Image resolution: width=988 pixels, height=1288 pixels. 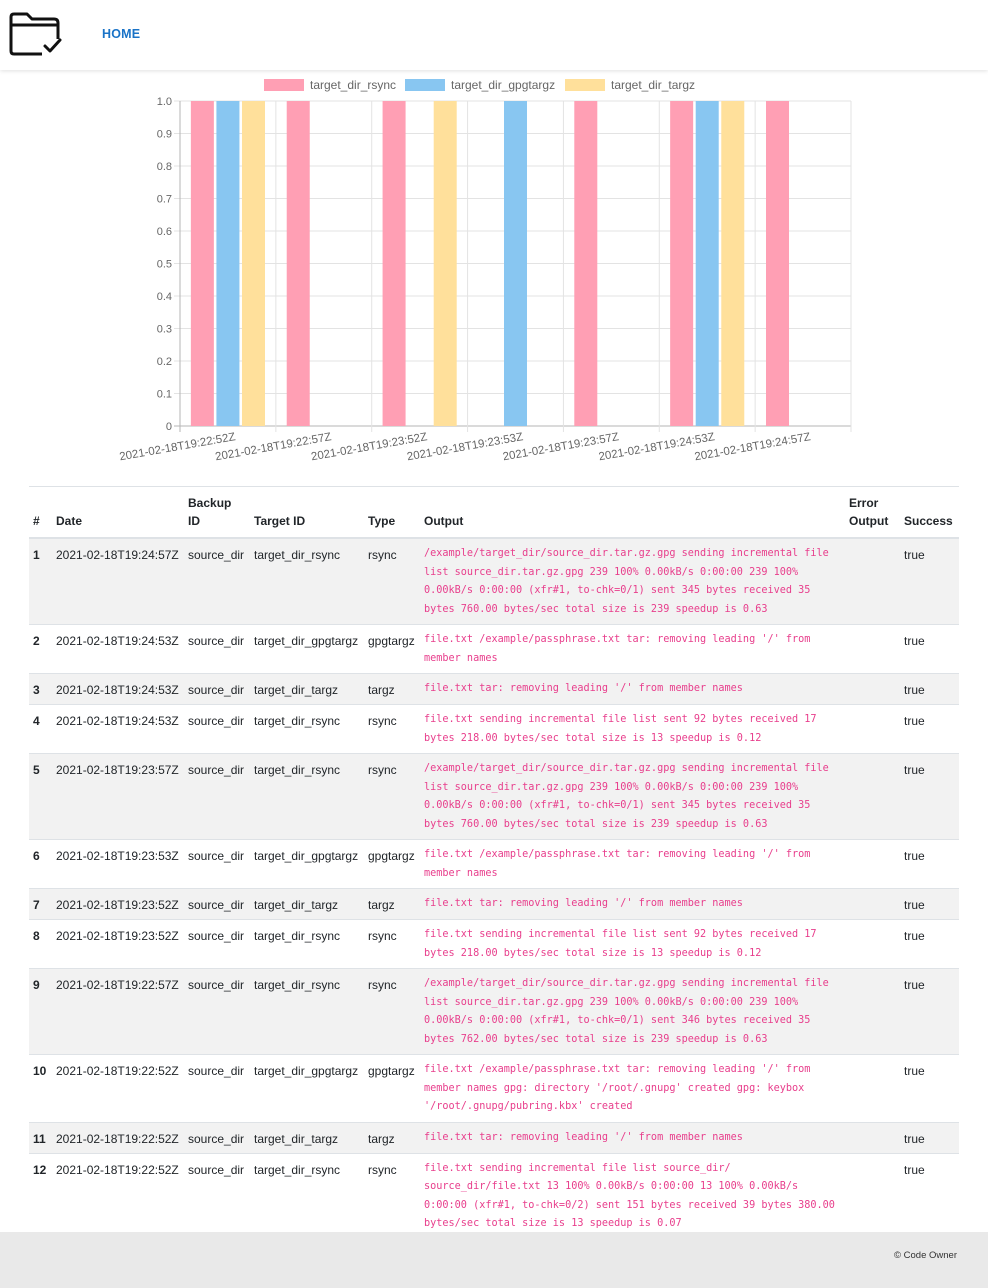 What do you see at coordinates (872, 512) in the screenshot?
I see `col-header-error-output: Error Output` at bounding box center [872, 512].